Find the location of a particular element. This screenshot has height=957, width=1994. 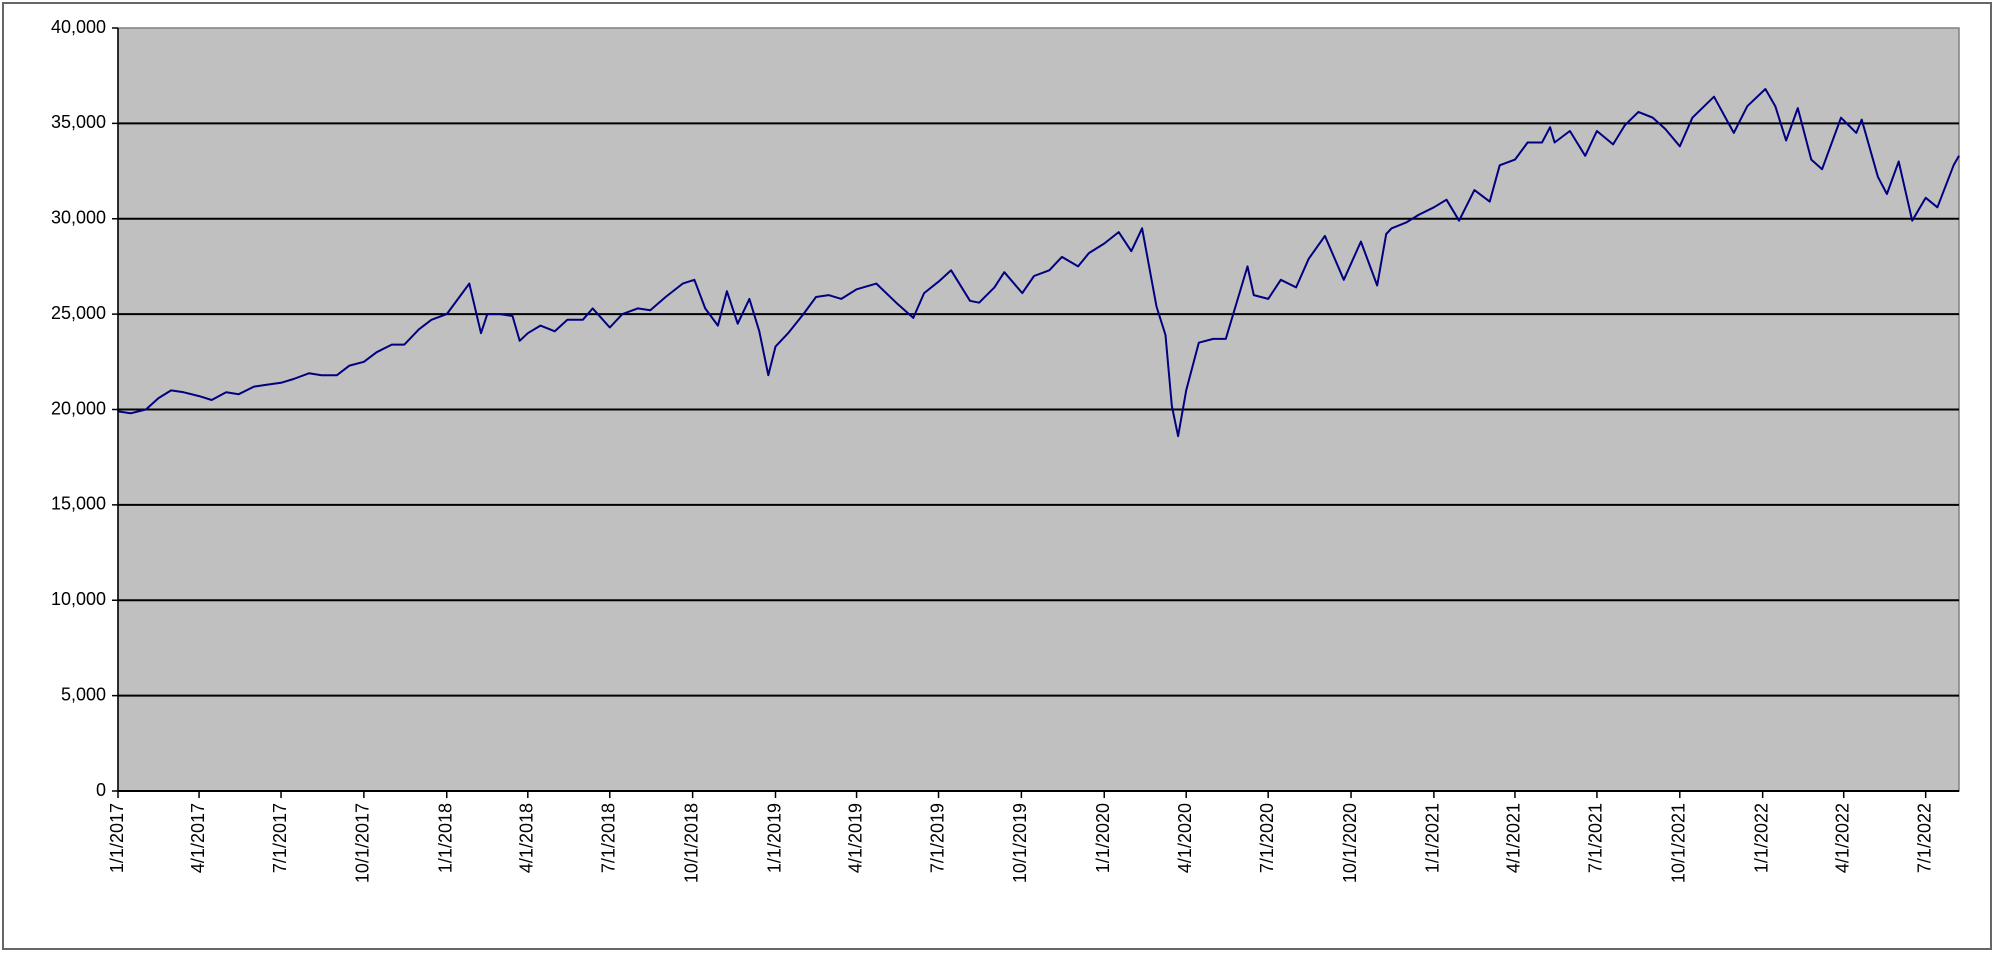

x-tick-label: 1/1/2022 is located at coordinates (1761, 838).